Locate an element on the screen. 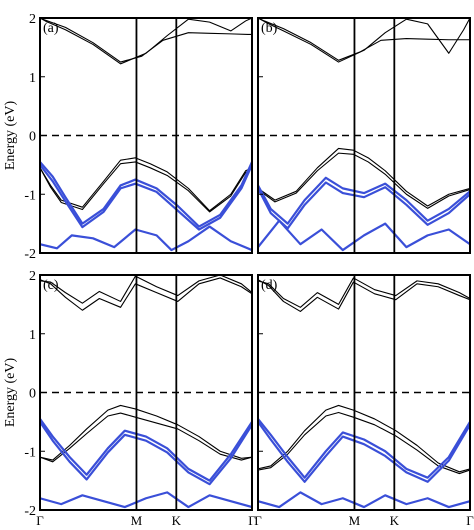  panel-0-ytick-label-3: -1 is located at coordinates (30, 195).